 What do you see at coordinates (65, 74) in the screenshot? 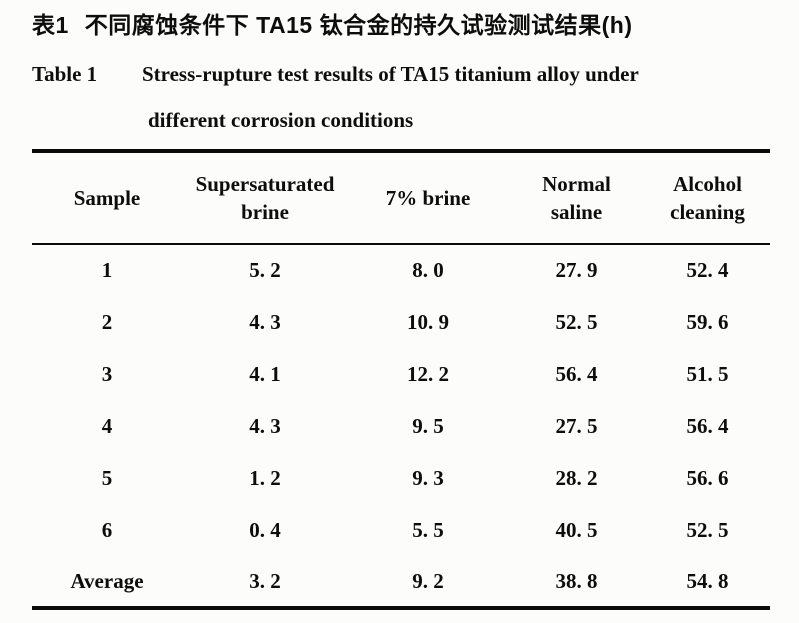
I see `table-caption-en-number: Table 1` at bounding box center [65, 74].